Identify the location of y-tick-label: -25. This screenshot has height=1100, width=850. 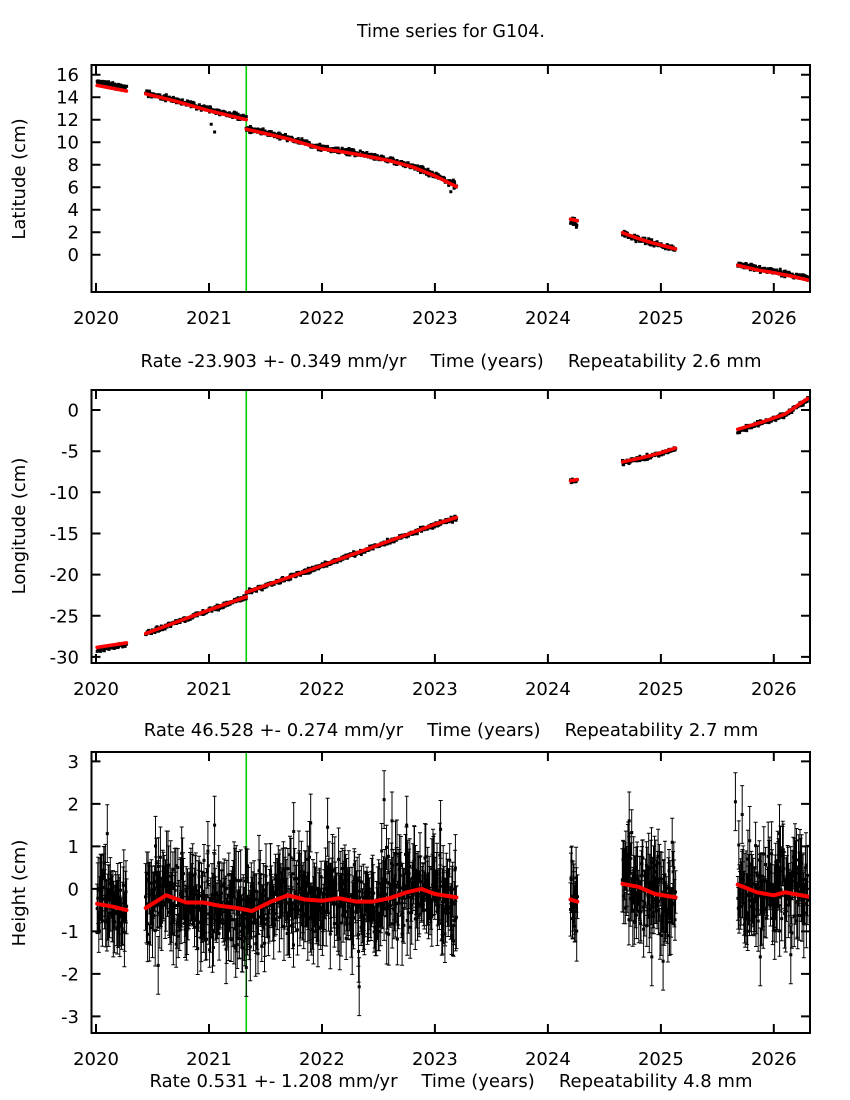
(64, 616).